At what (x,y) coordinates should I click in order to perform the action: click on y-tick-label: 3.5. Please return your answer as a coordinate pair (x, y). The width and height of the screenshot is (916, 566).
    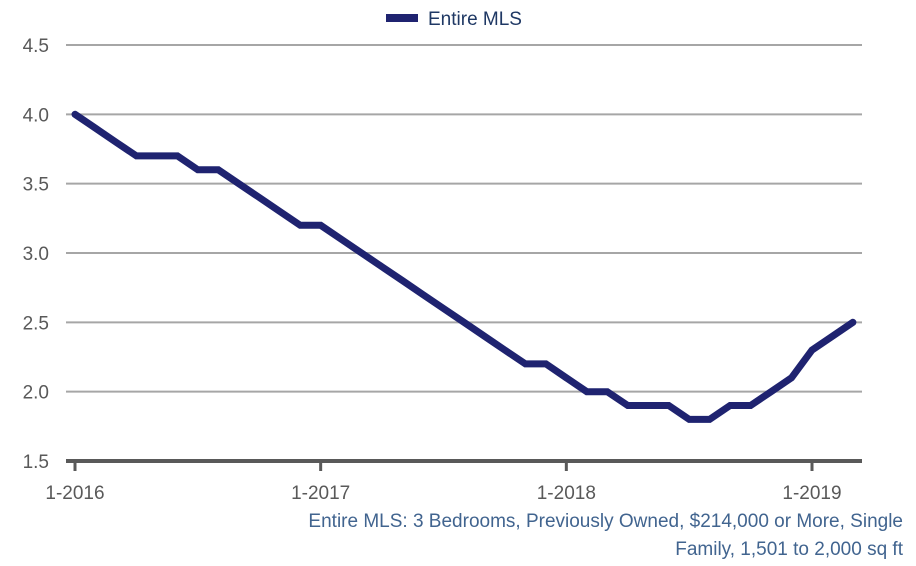
    Looking at the image, I should click on (36, 185).